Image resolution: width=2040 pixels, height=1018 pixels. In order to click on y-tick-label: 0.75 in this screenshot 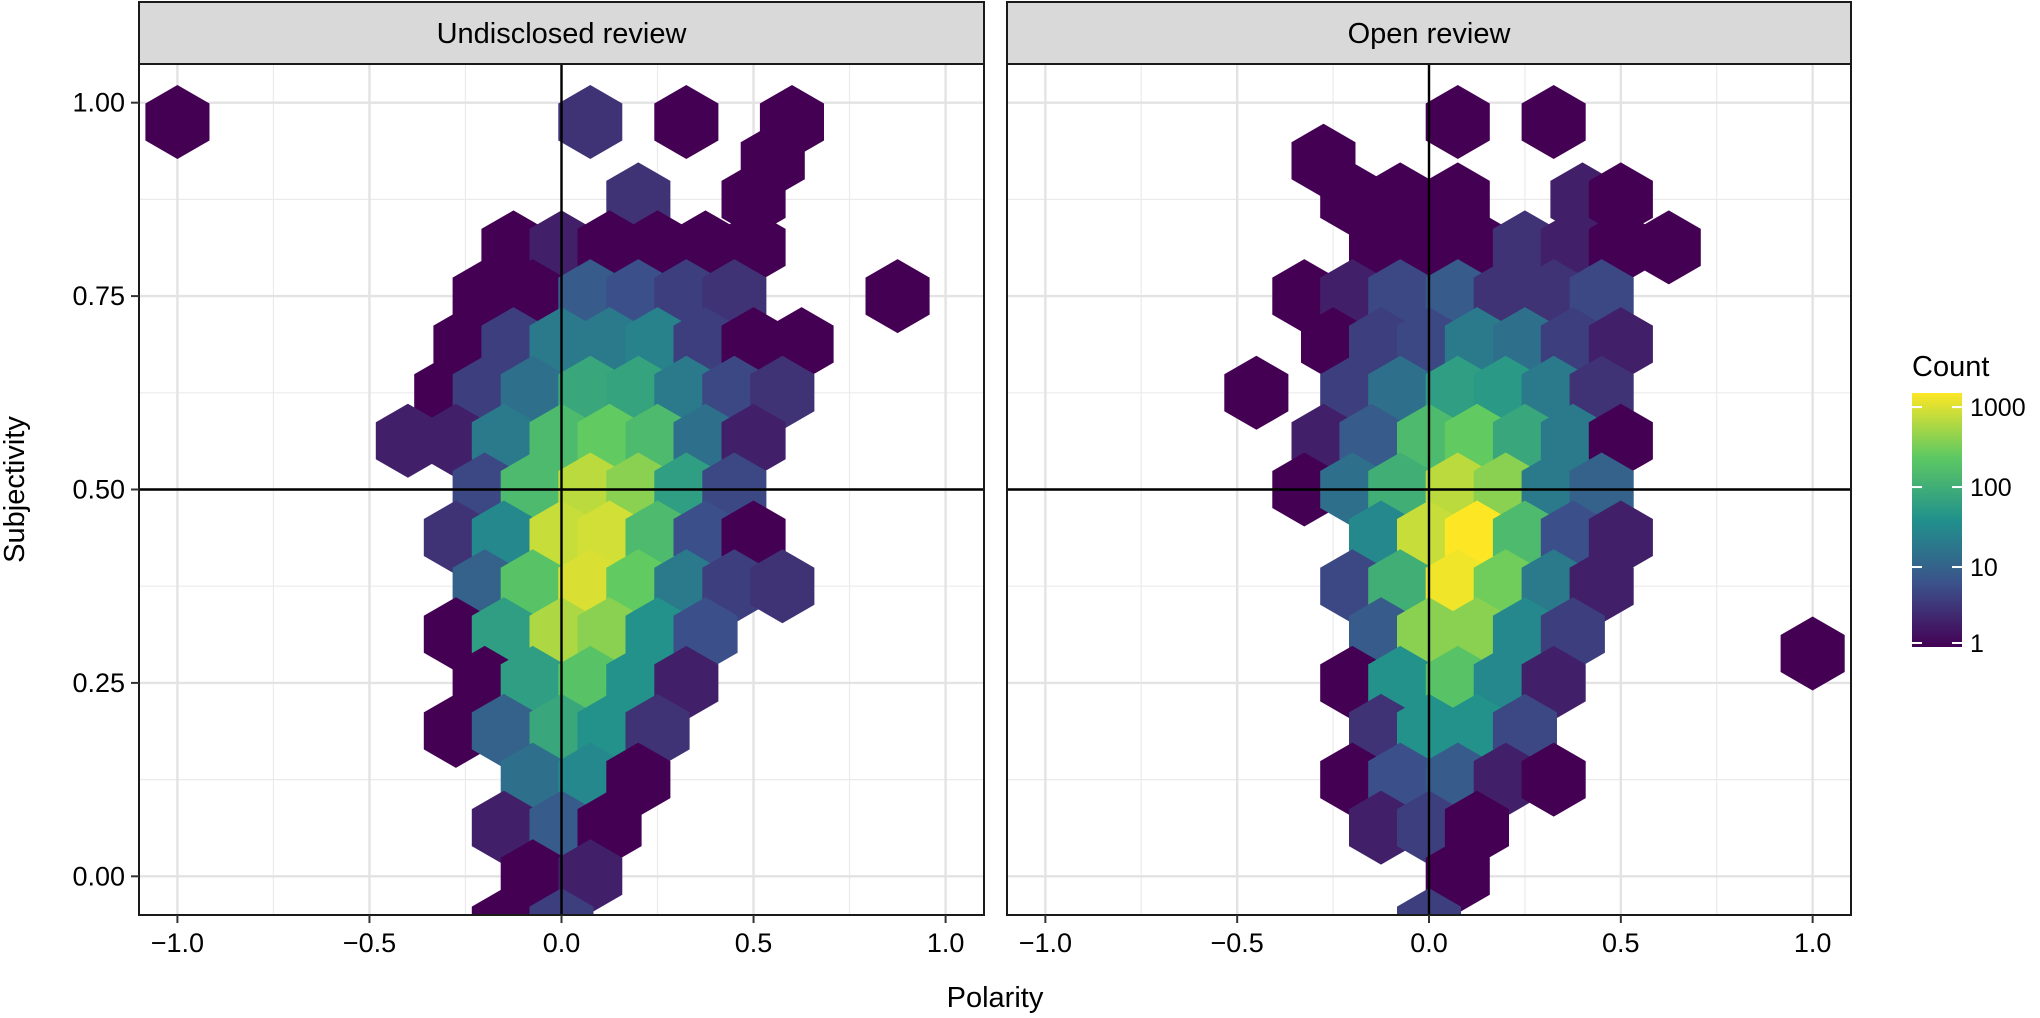, I will do `click(98, 296)`.